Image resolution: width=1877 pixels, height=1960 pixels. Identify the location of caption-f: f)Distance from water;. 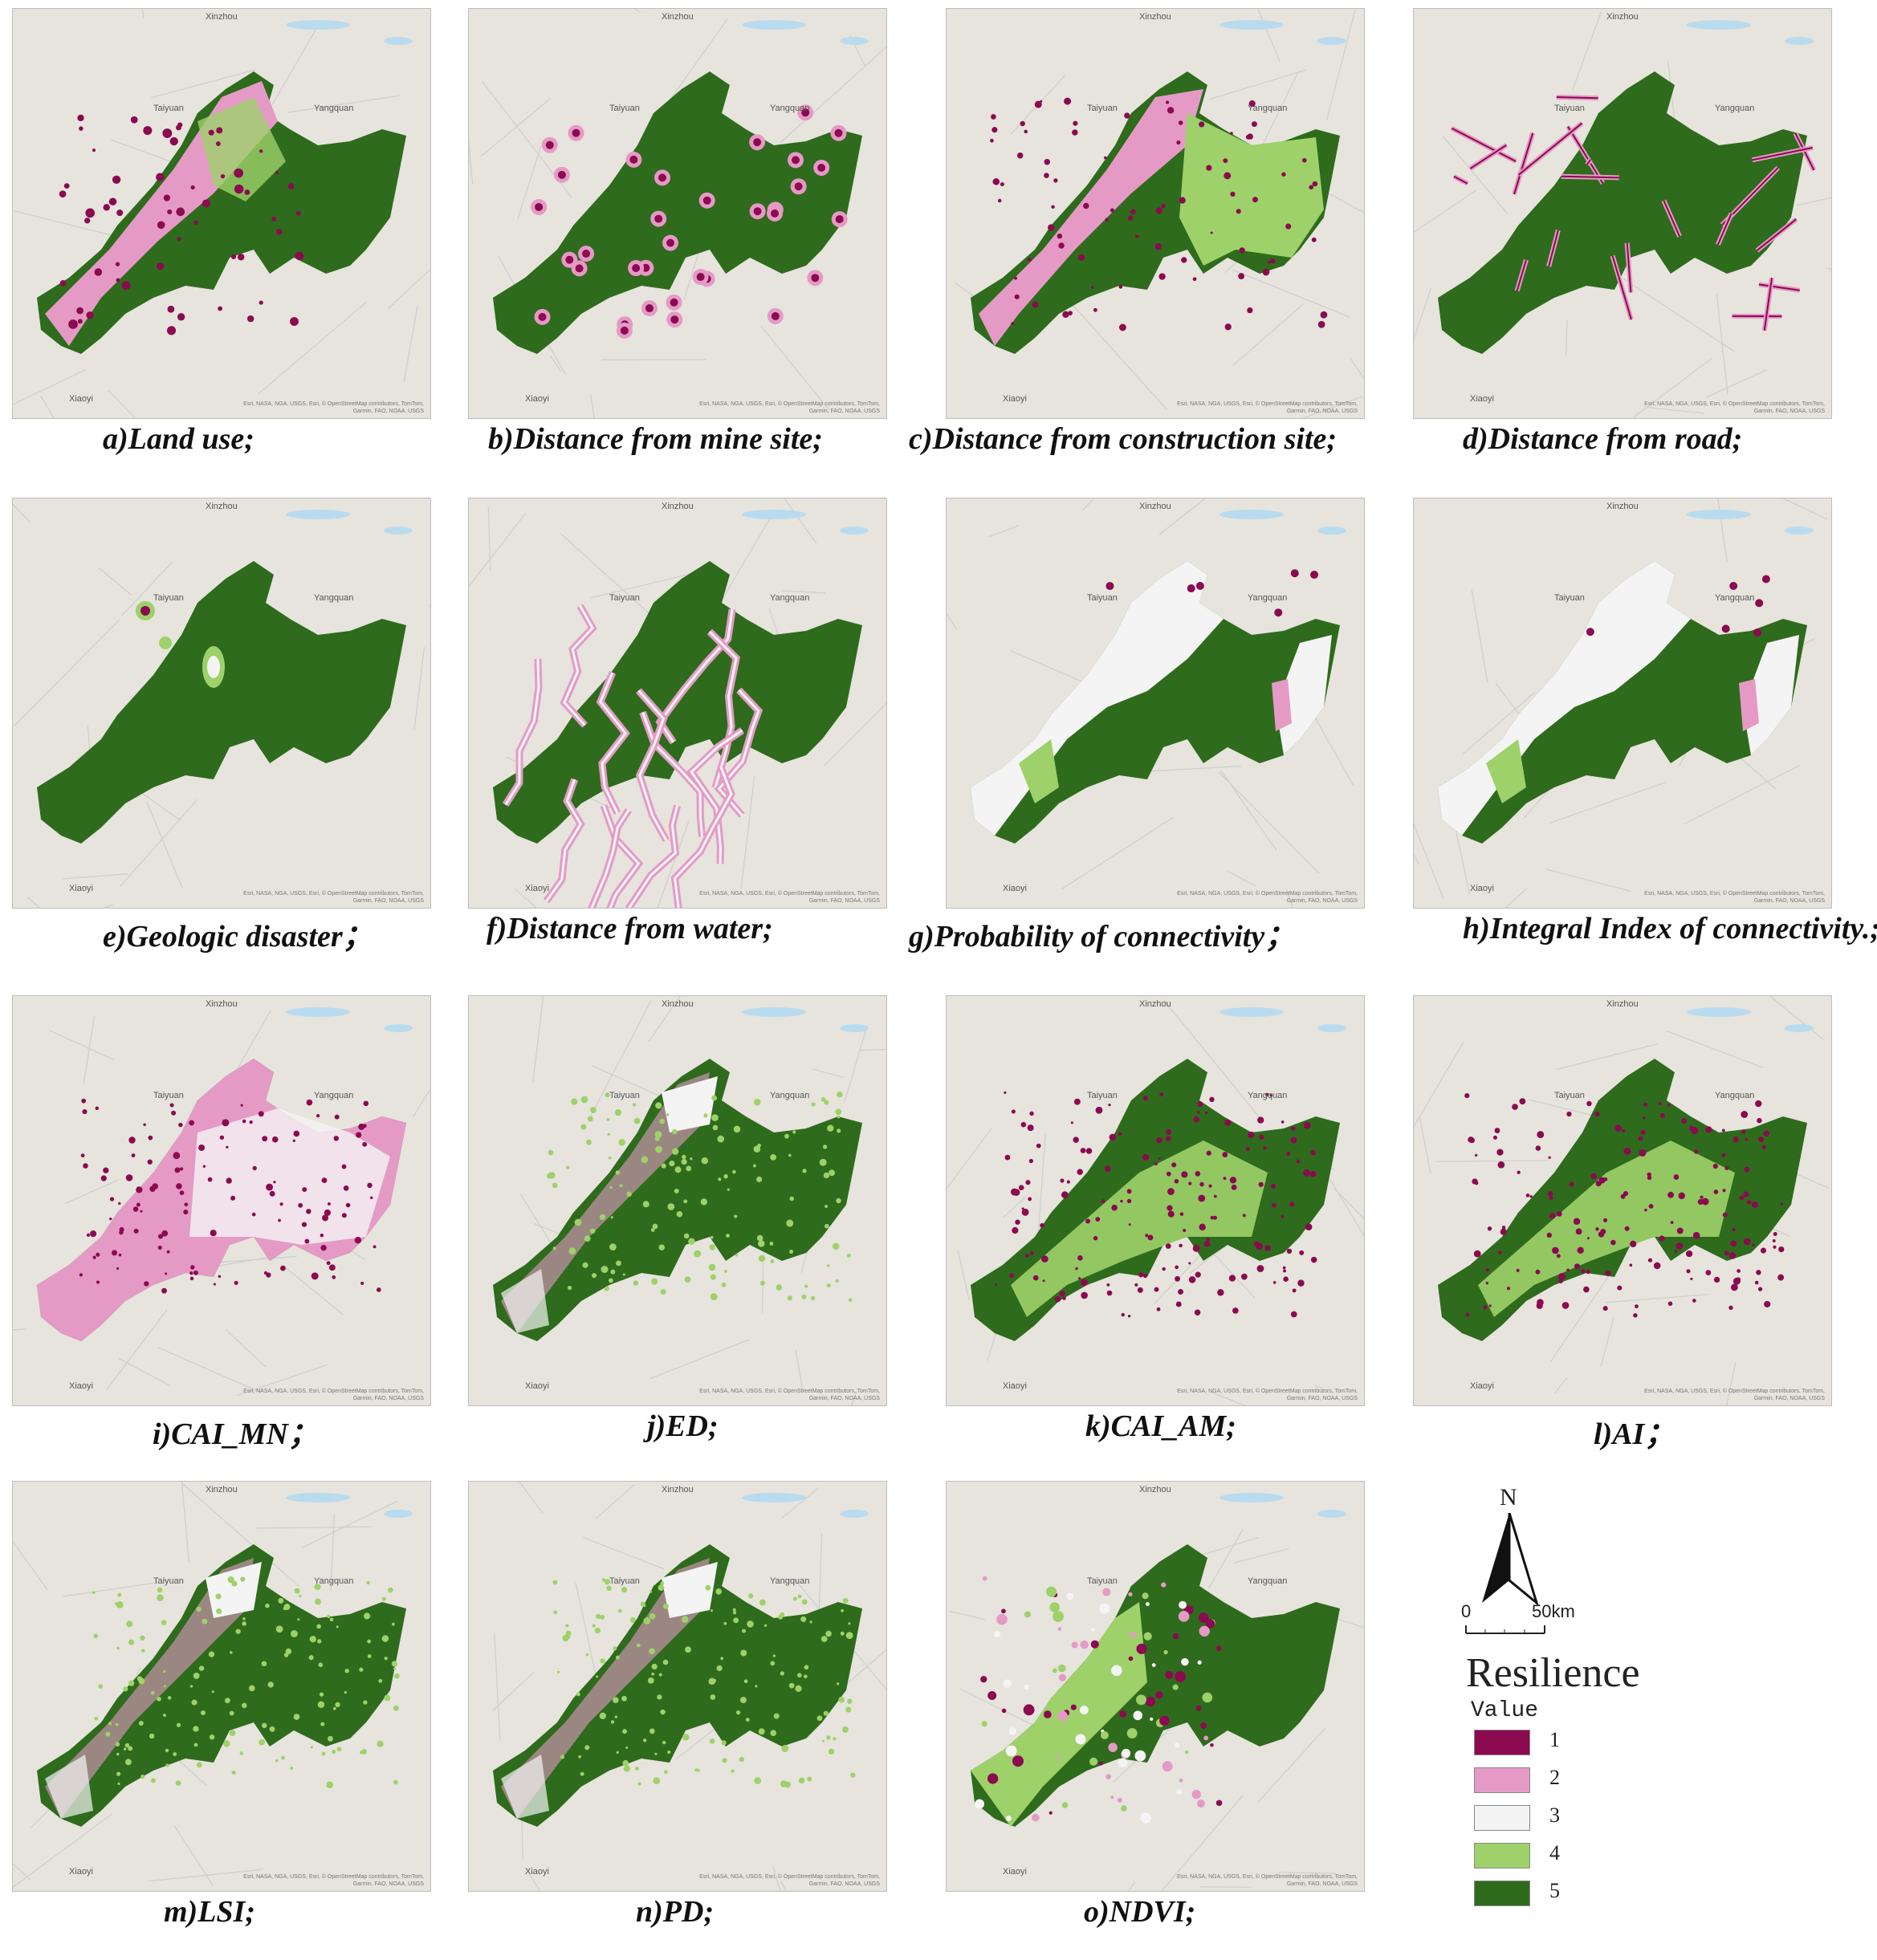
(630, 928).